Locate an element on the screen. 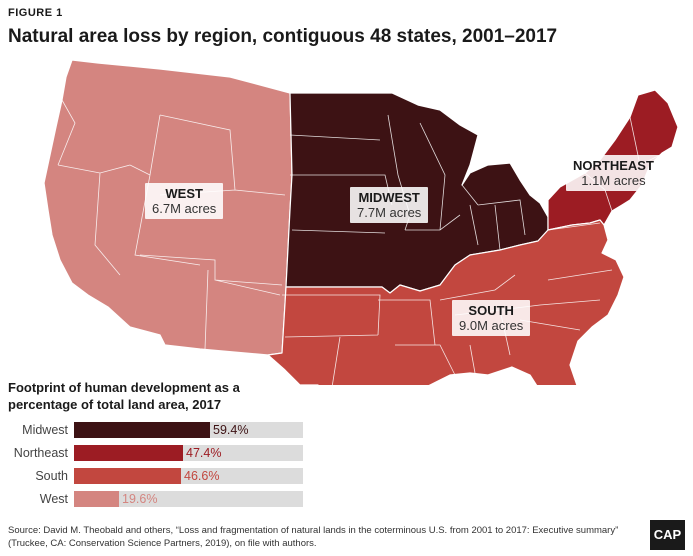  bar-row: Midwest 59.4% is located at coordinates (155, 430).